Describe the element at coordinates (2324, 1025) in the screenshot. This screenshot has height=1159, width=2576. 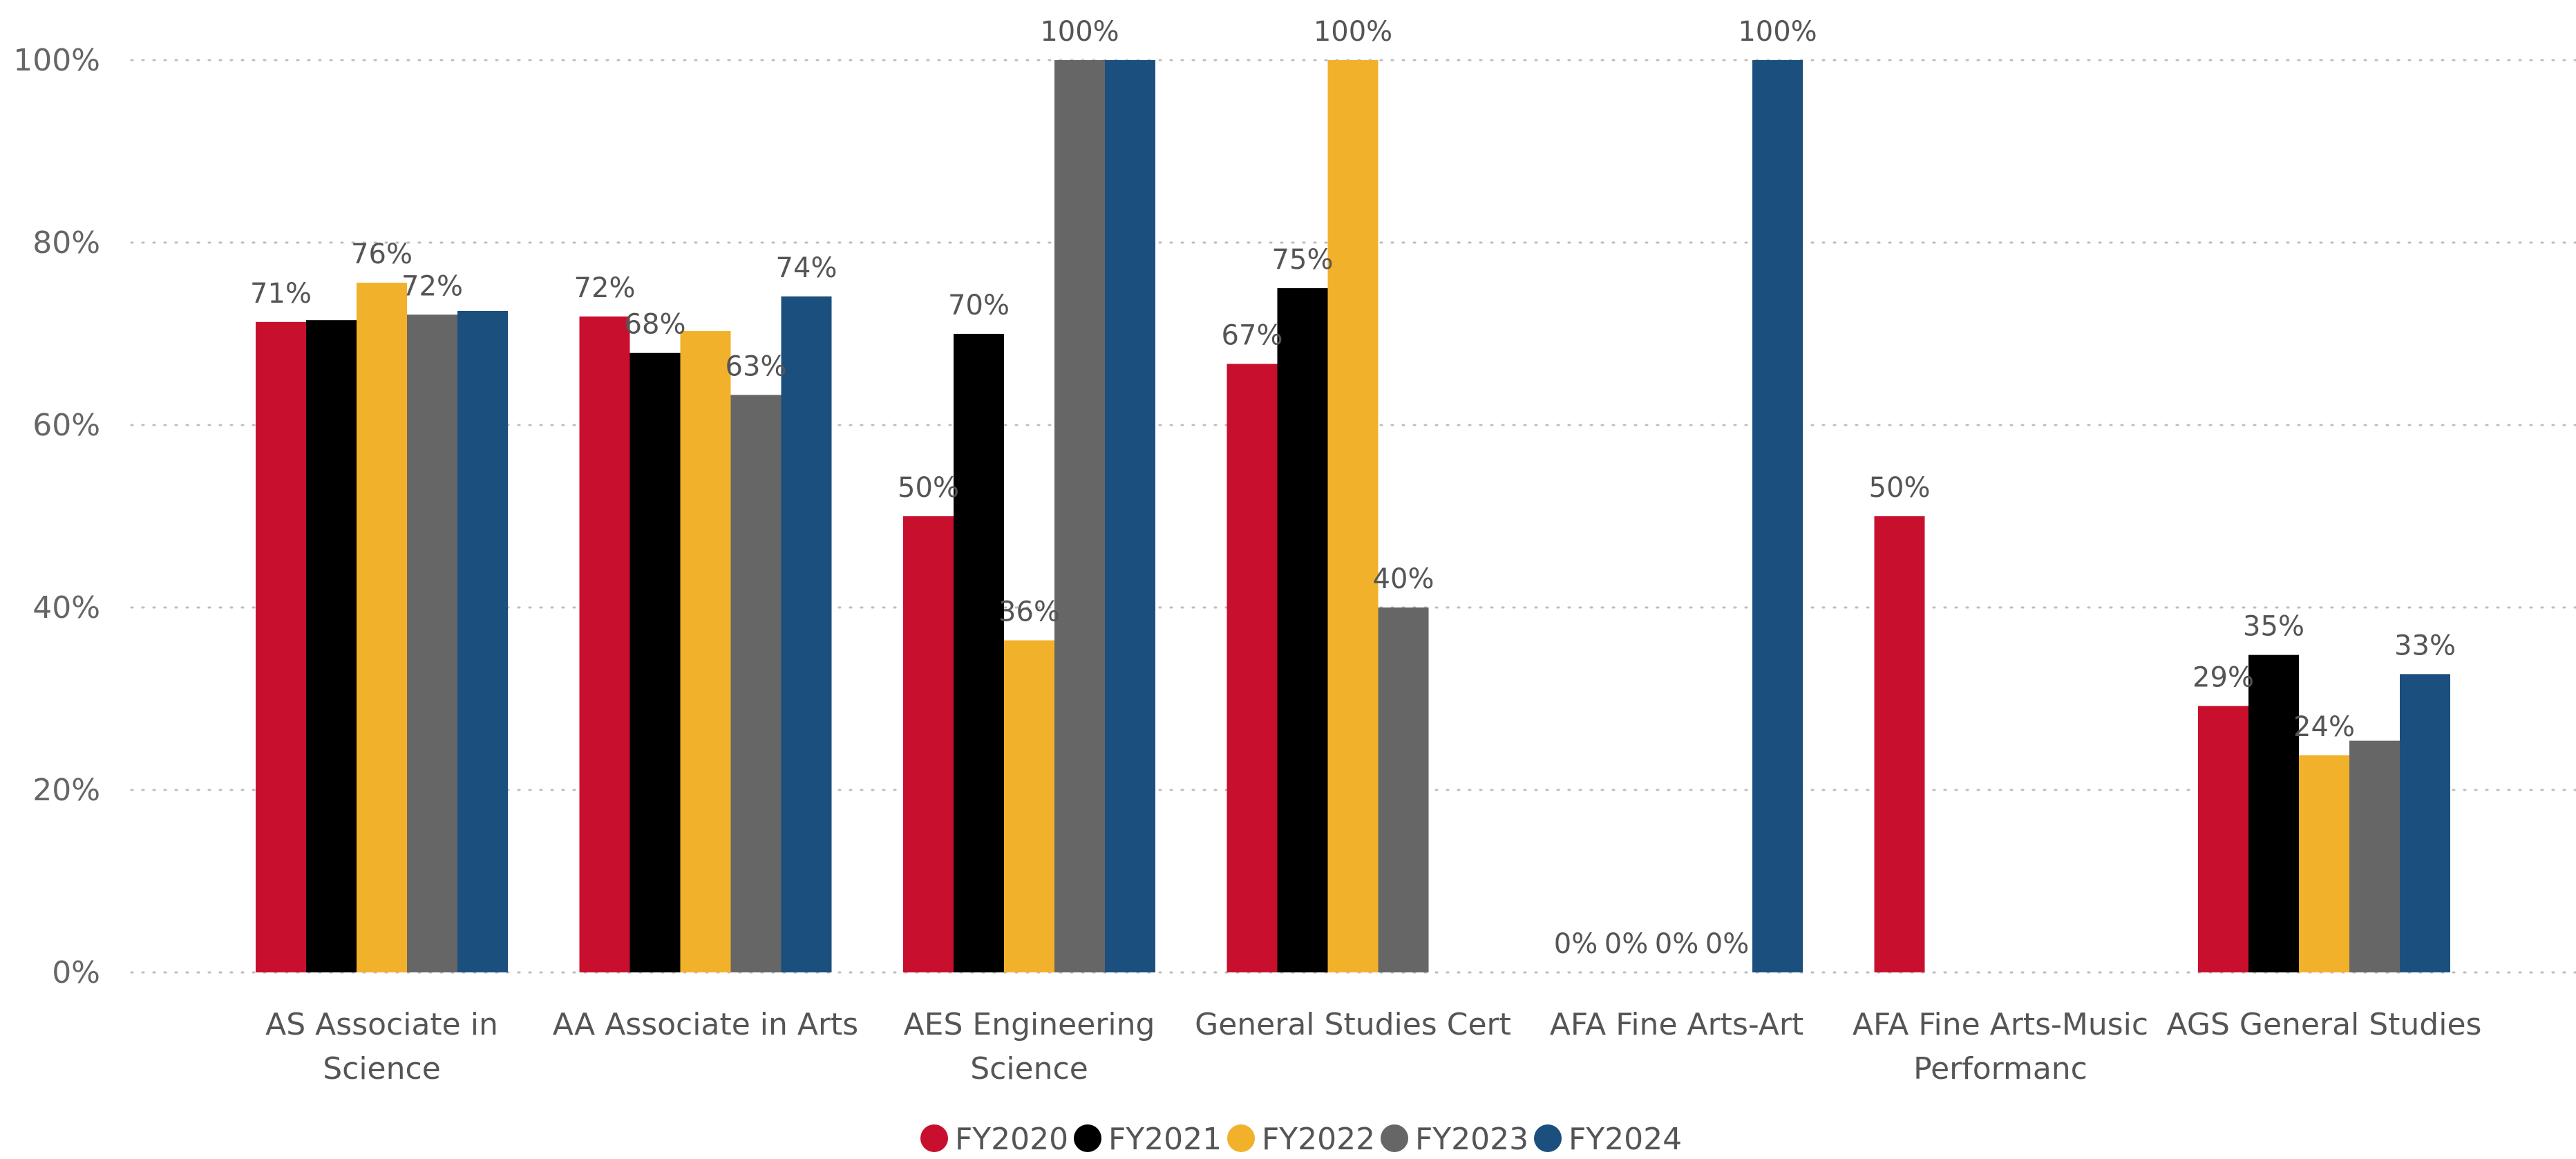
I see `x-category-label: AGS General Studies` at that location.